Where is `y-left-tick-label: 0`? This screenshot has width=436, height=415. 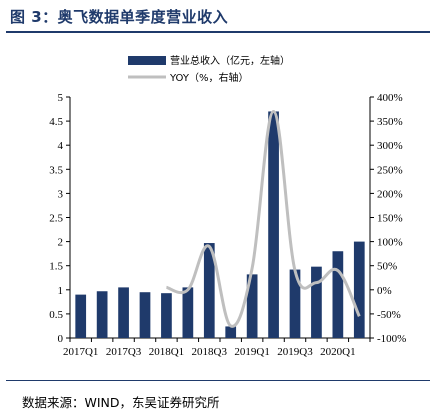
y-left-tick-label: 0 is located at coordinates (61, 339).